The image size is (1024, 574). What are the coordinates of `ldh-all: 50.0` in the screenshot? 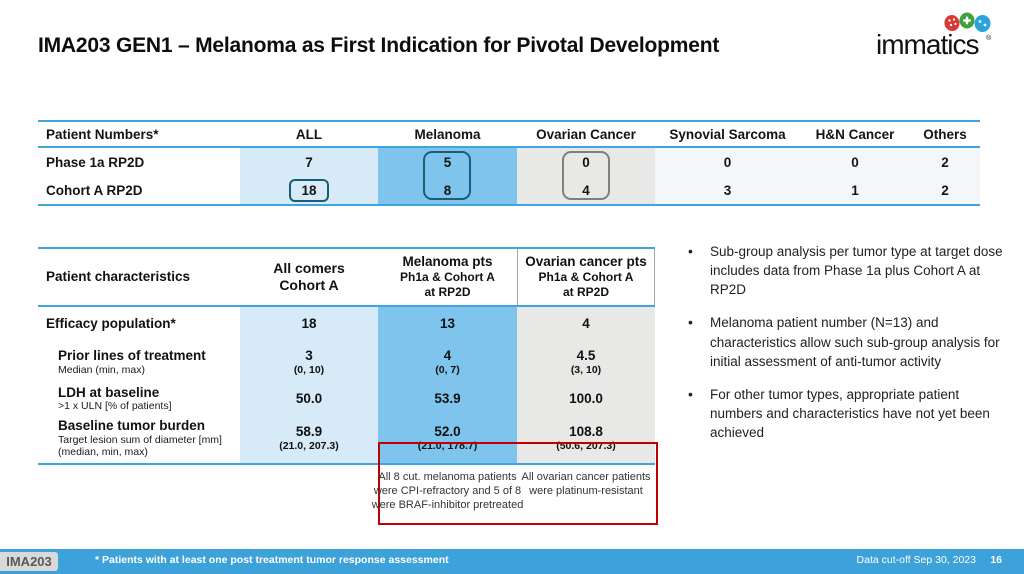 It's located at (309, 399).